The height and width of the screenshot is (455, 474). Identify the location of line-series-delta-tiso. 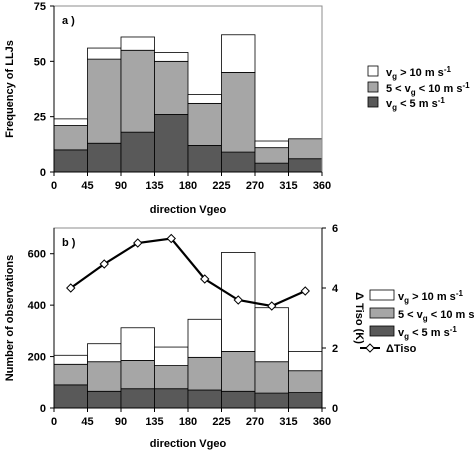
(188, 272).